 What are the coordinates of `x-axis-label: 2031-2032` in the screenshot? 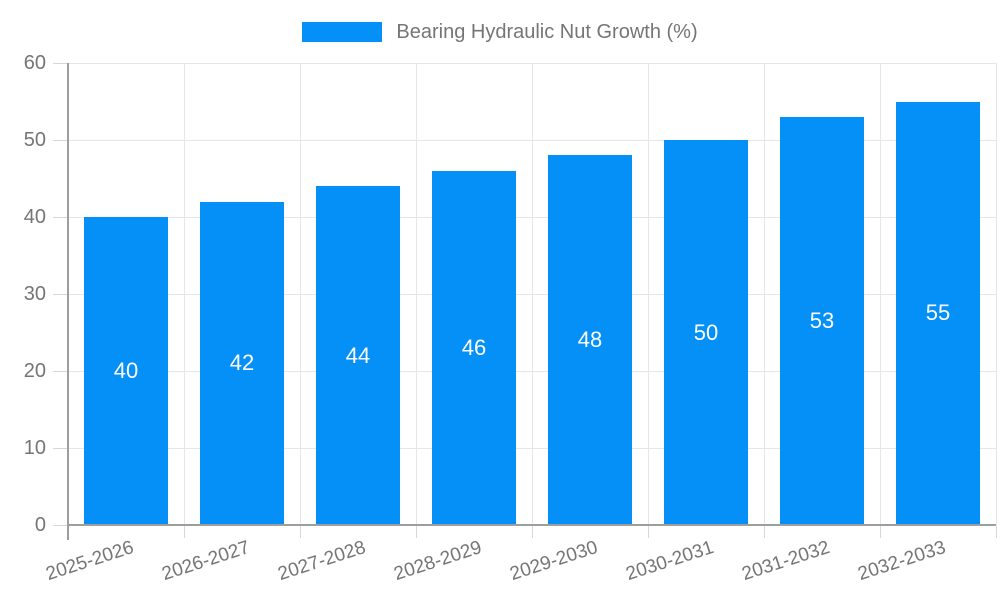 It's located at (786, 561).